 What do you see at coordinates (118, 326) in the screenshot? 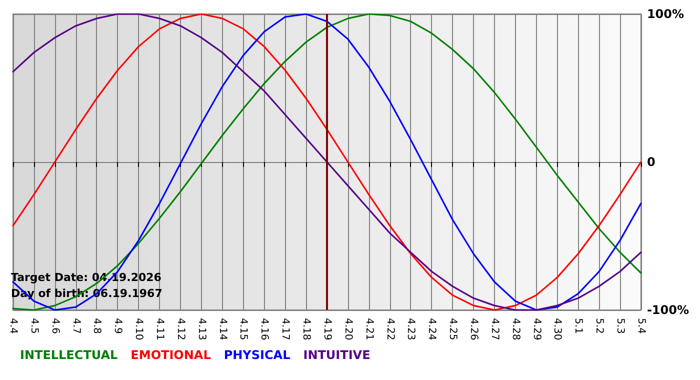
I see `x-tick-label: 4.9` at bounding box center [118, 326].